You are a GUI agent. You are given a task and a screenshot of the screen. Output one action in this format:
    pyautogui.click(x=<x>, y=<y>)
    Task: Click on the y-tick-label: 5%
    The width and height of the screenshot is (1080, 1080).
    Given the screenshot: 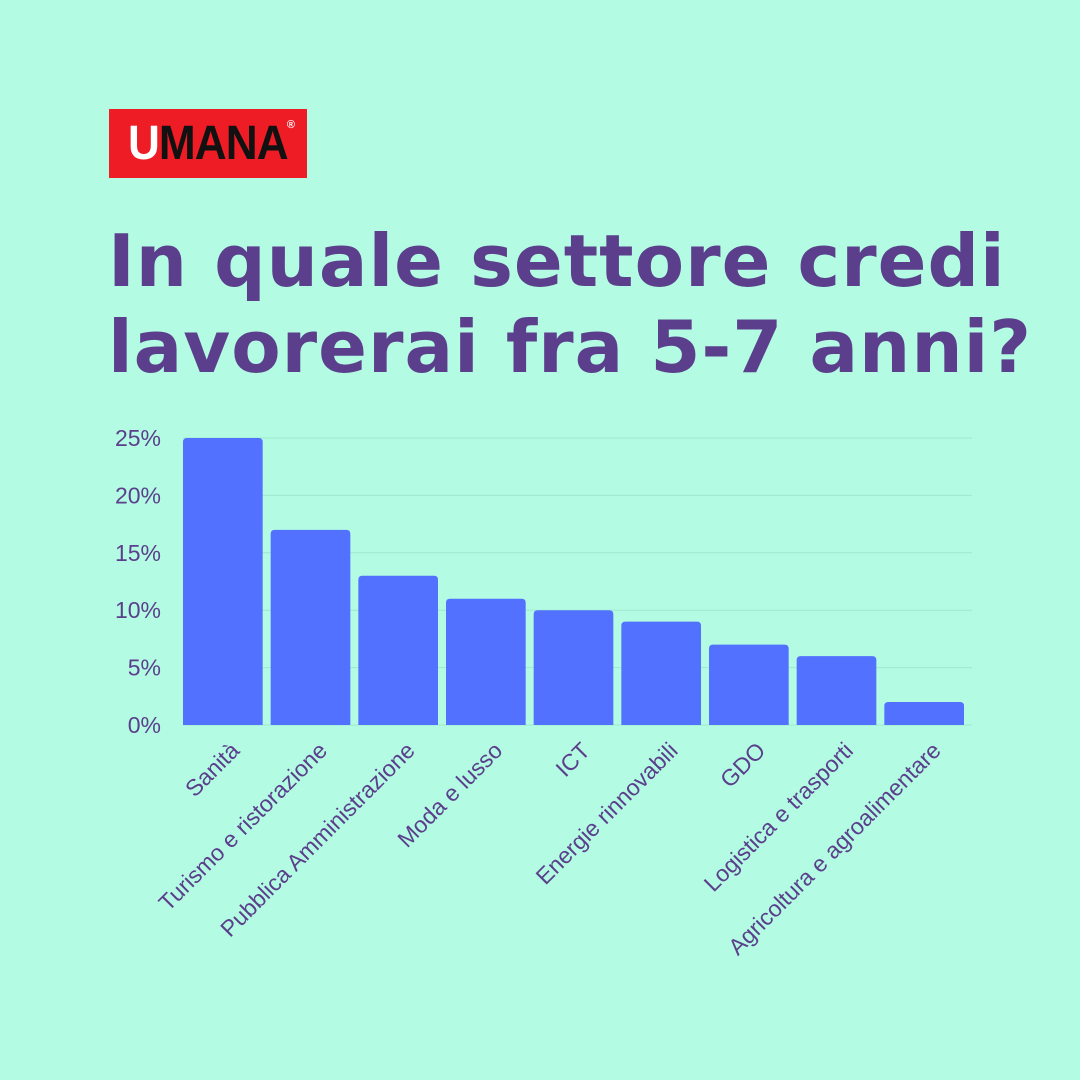 What is the action you would take?
    pyautogui.click(x=144, y=668)
    